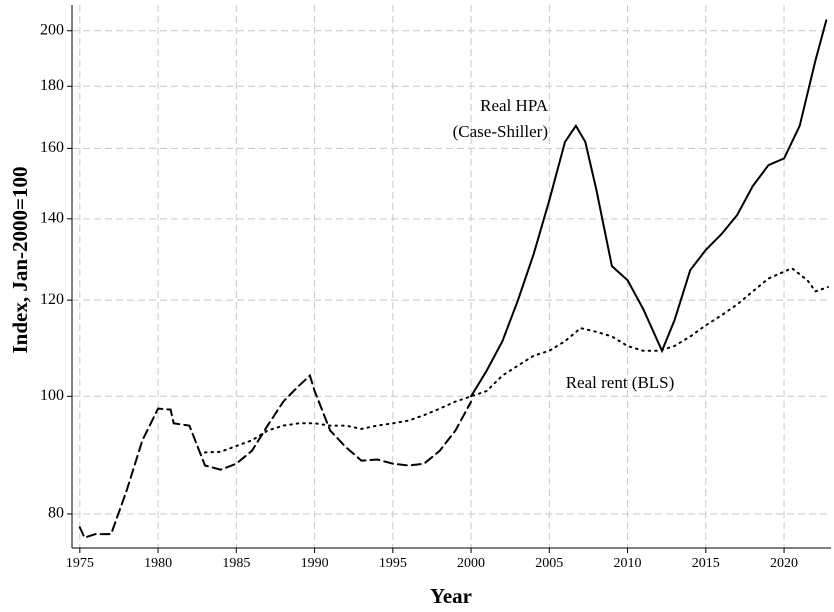 The height and width of the screenshot is (612, 834). What do you see at coordinates (784, 563) in the screenshot?
I see `x-tick-label: 2020` at bounding box center [784, 563].